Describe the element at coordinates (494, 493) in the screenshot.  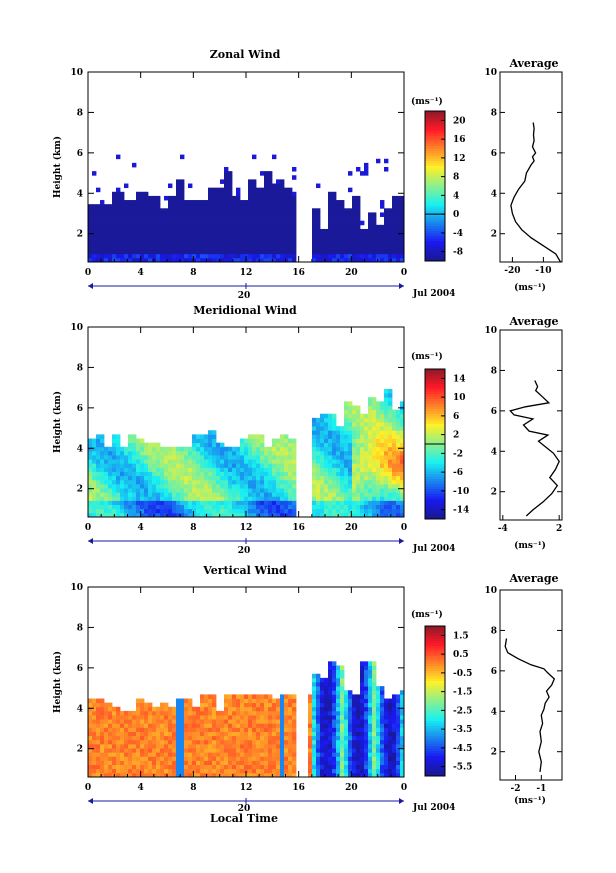
I see `profile-y-tick-label: 2` at that location.